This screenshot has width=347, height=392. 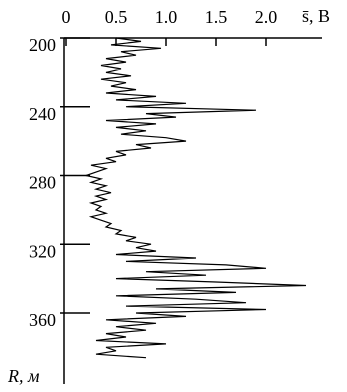 I want to click on y-axis-label: R, м, so click(x=23, y=376).